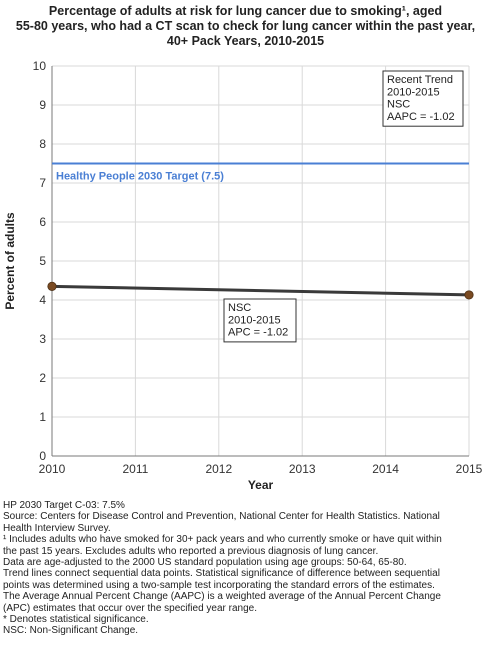  Describe the element at coordinates (385, 469) in the screenshot. I see `x-tick-label: 2014` at that location.